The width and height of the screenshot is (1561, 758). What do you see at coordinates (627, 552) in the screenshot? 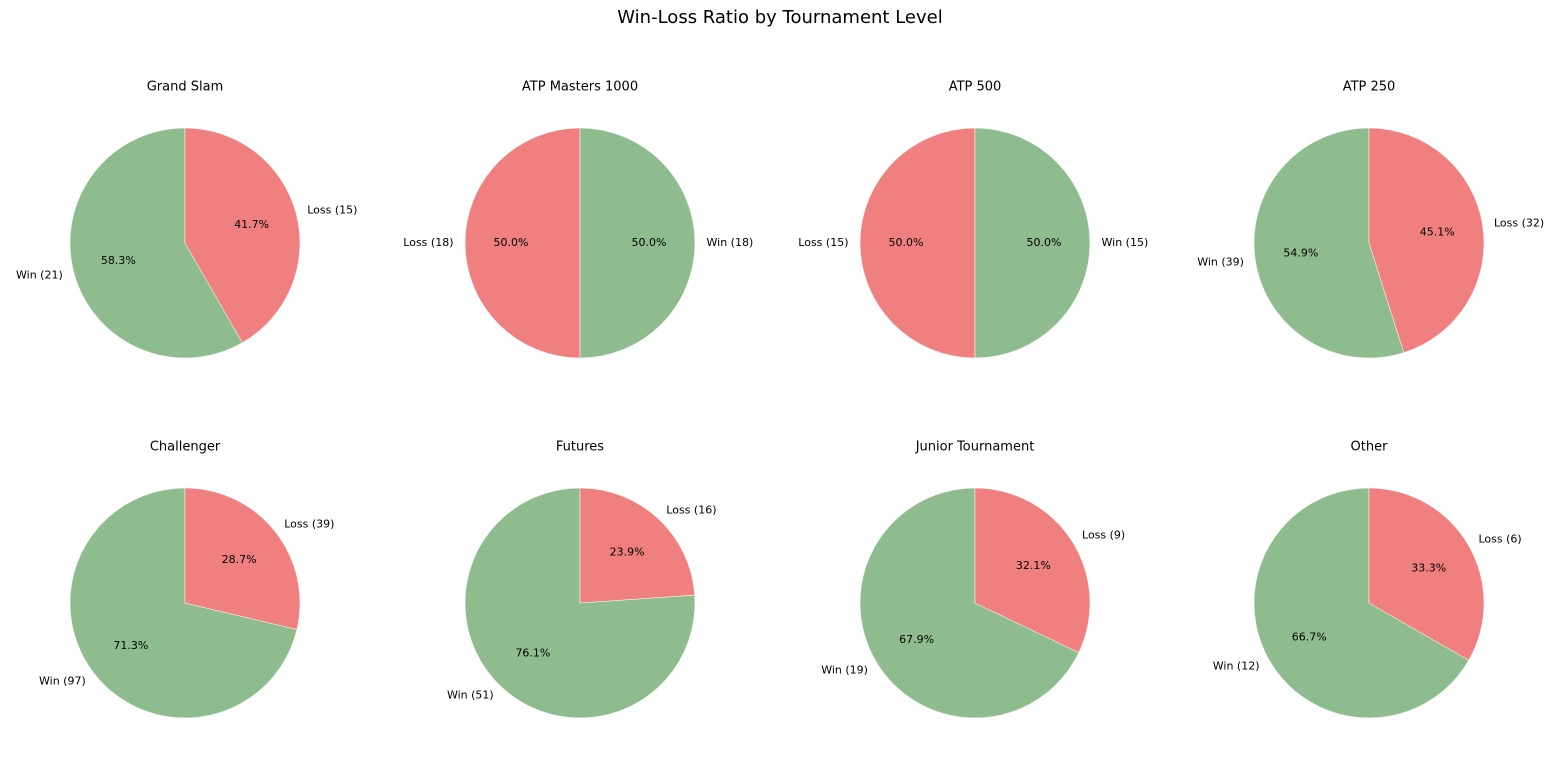
I see `percent-label: 23.9%` at bounding box center [627, 552].